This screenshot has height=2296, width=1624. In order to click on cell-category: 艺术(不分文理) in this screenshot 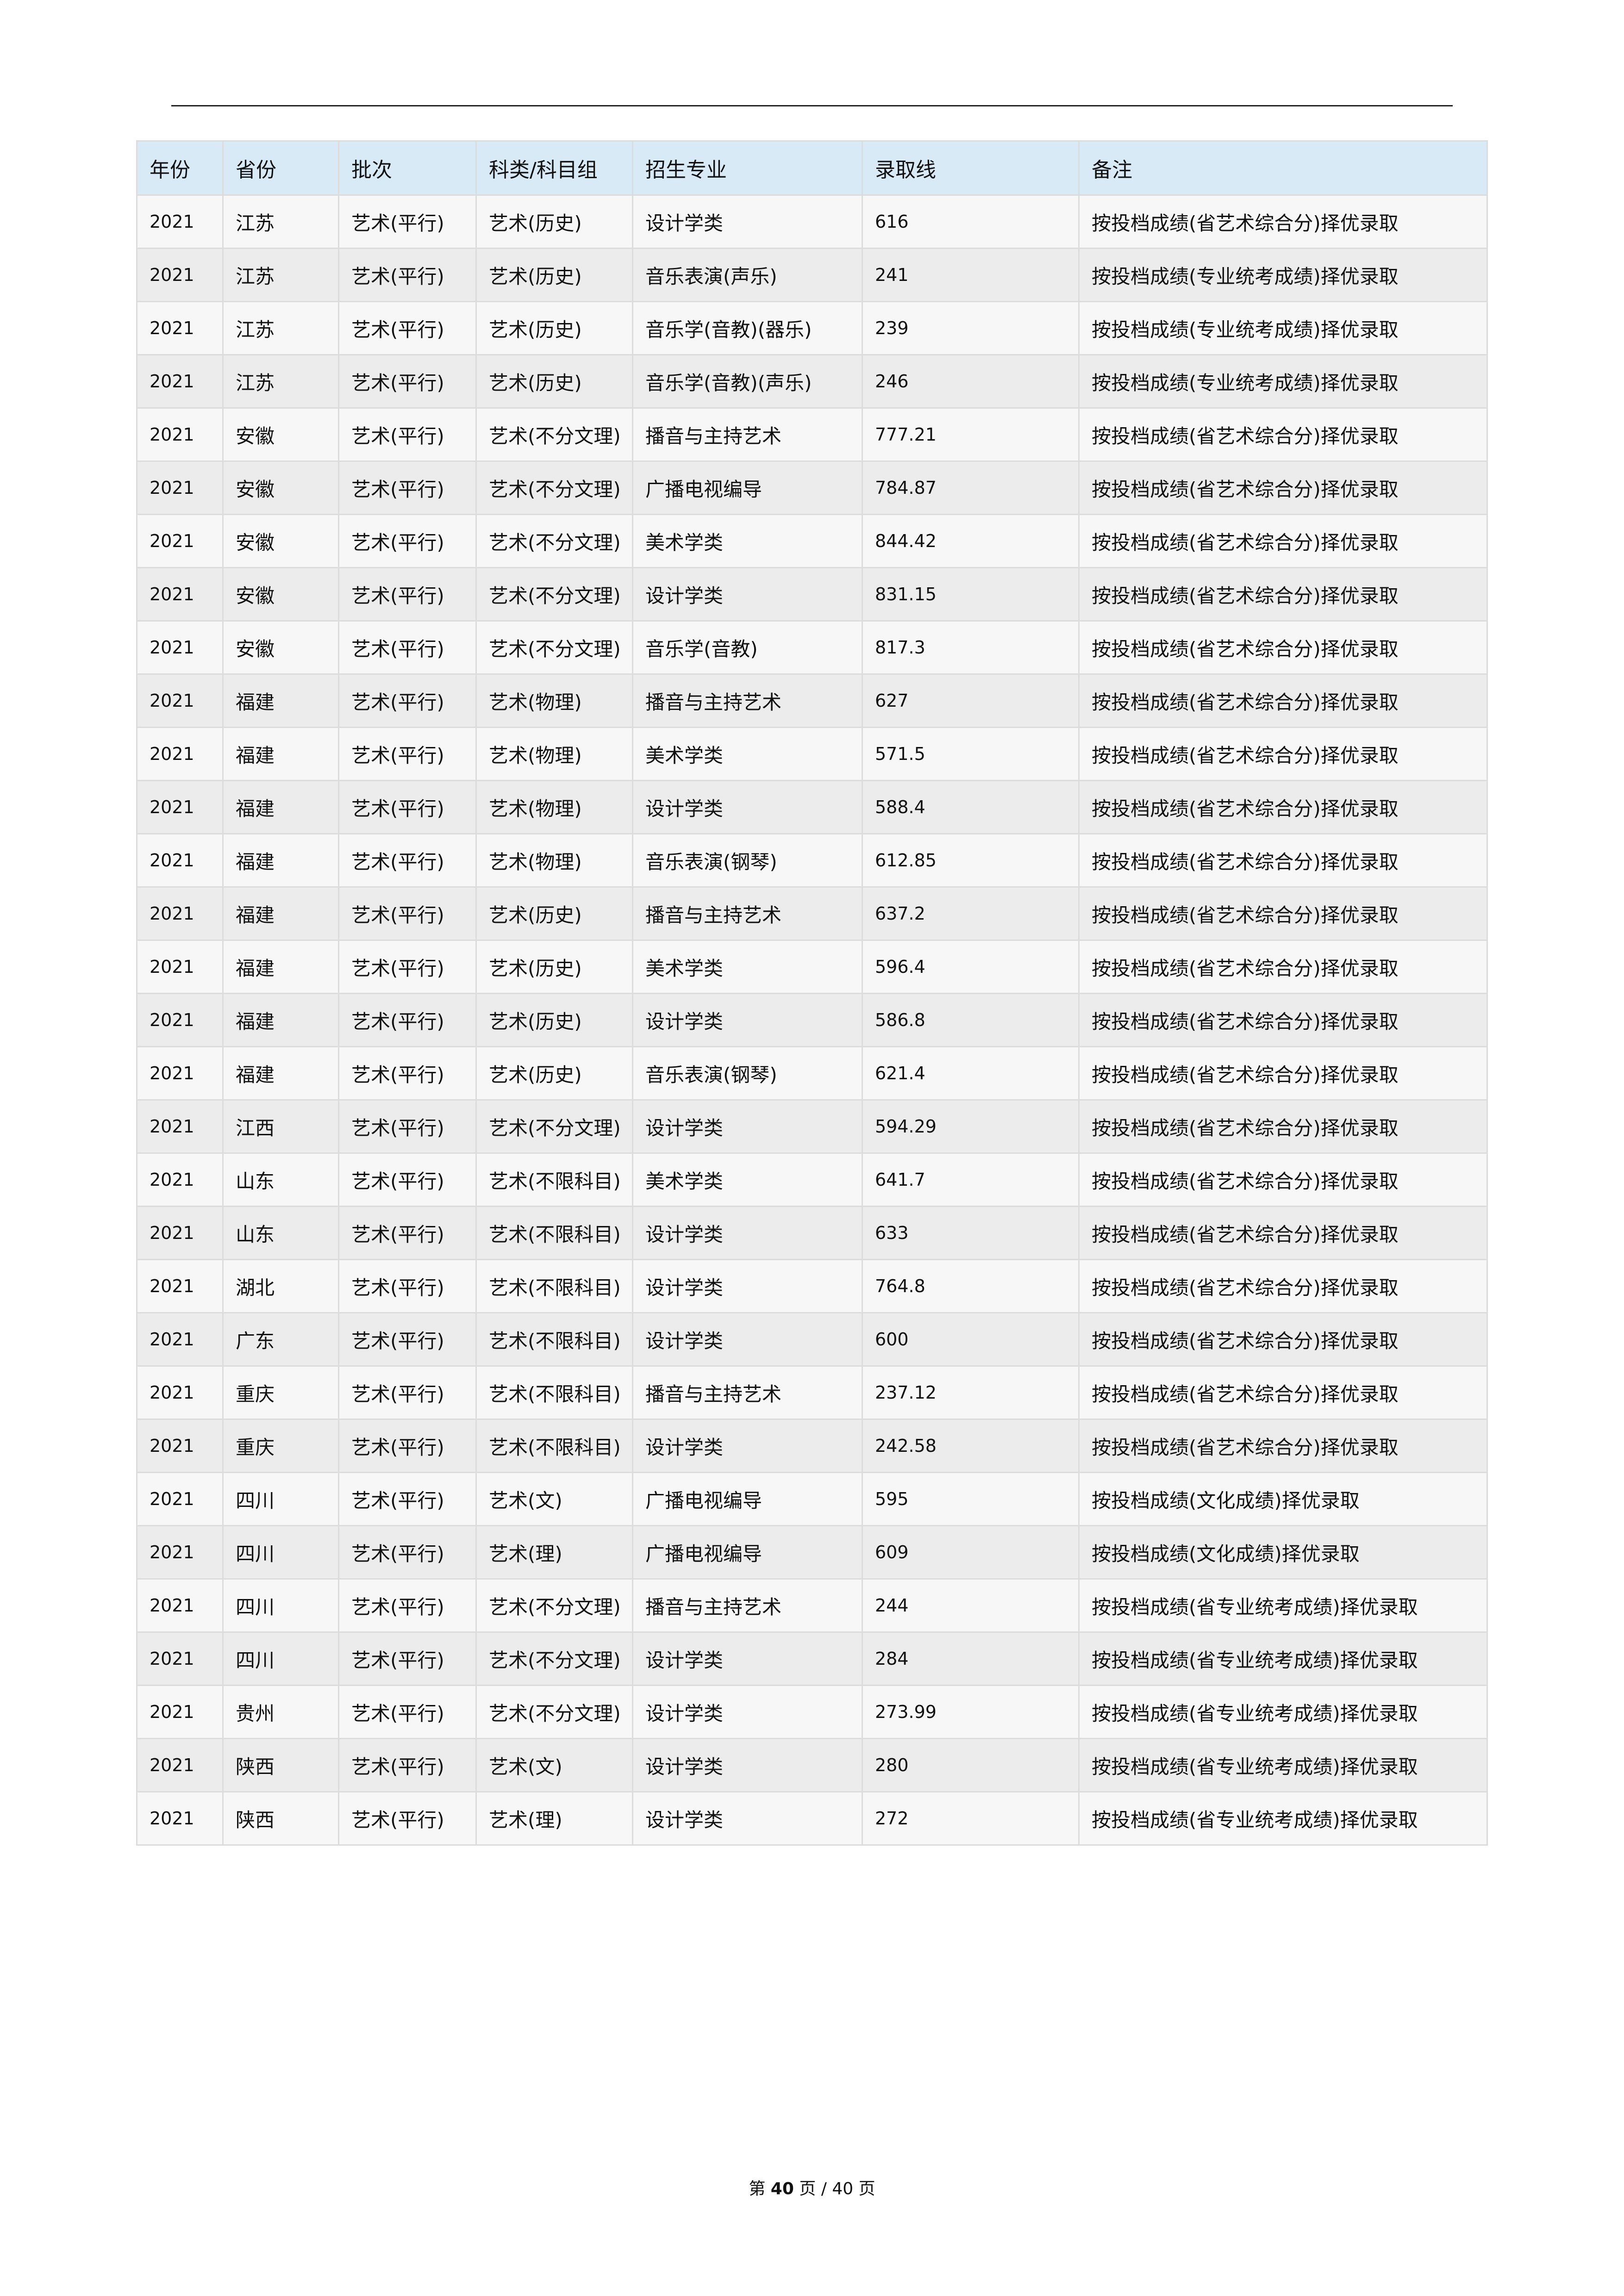, I will do `click(554, 1126)`.